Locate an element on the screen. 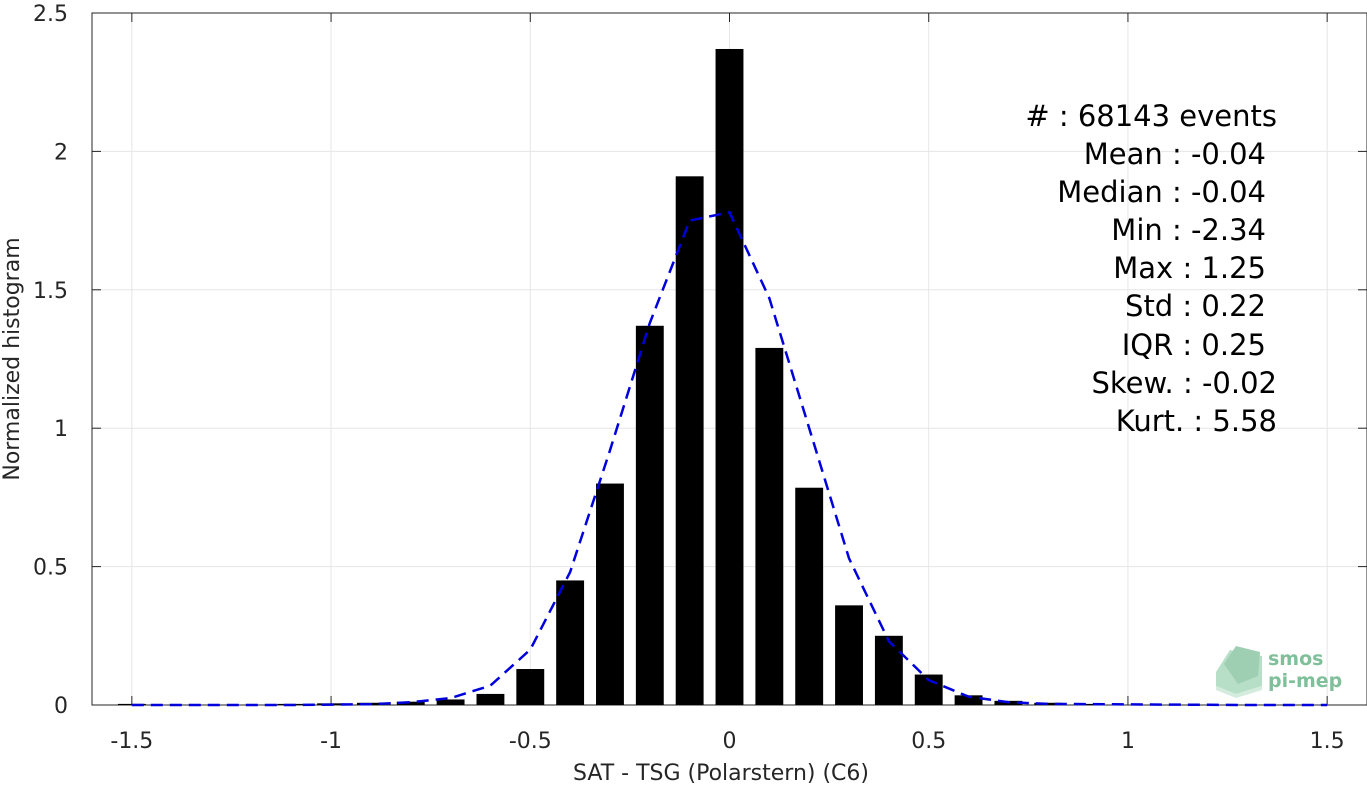  y-tick-label: 0.5 is located at coordinates (50, 568).